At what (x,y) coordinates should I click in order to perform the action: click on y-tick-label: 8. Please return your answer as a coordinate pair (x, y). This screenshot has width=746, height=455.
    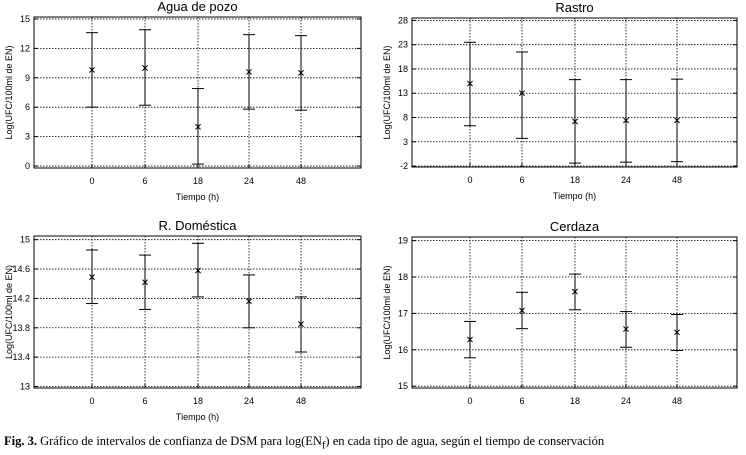
    Looking at the image, I should click on (405, 117).